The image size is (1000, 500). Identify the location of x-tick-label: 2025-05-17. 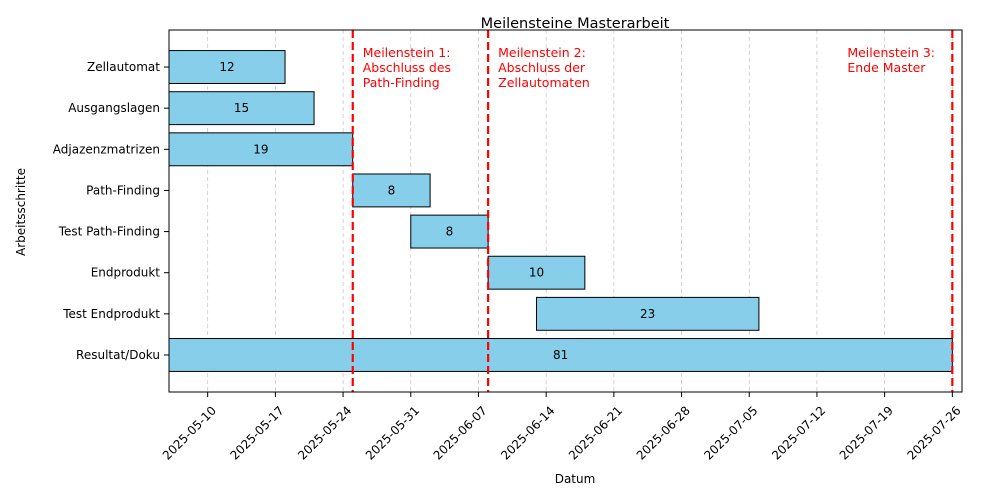
(256, 432).